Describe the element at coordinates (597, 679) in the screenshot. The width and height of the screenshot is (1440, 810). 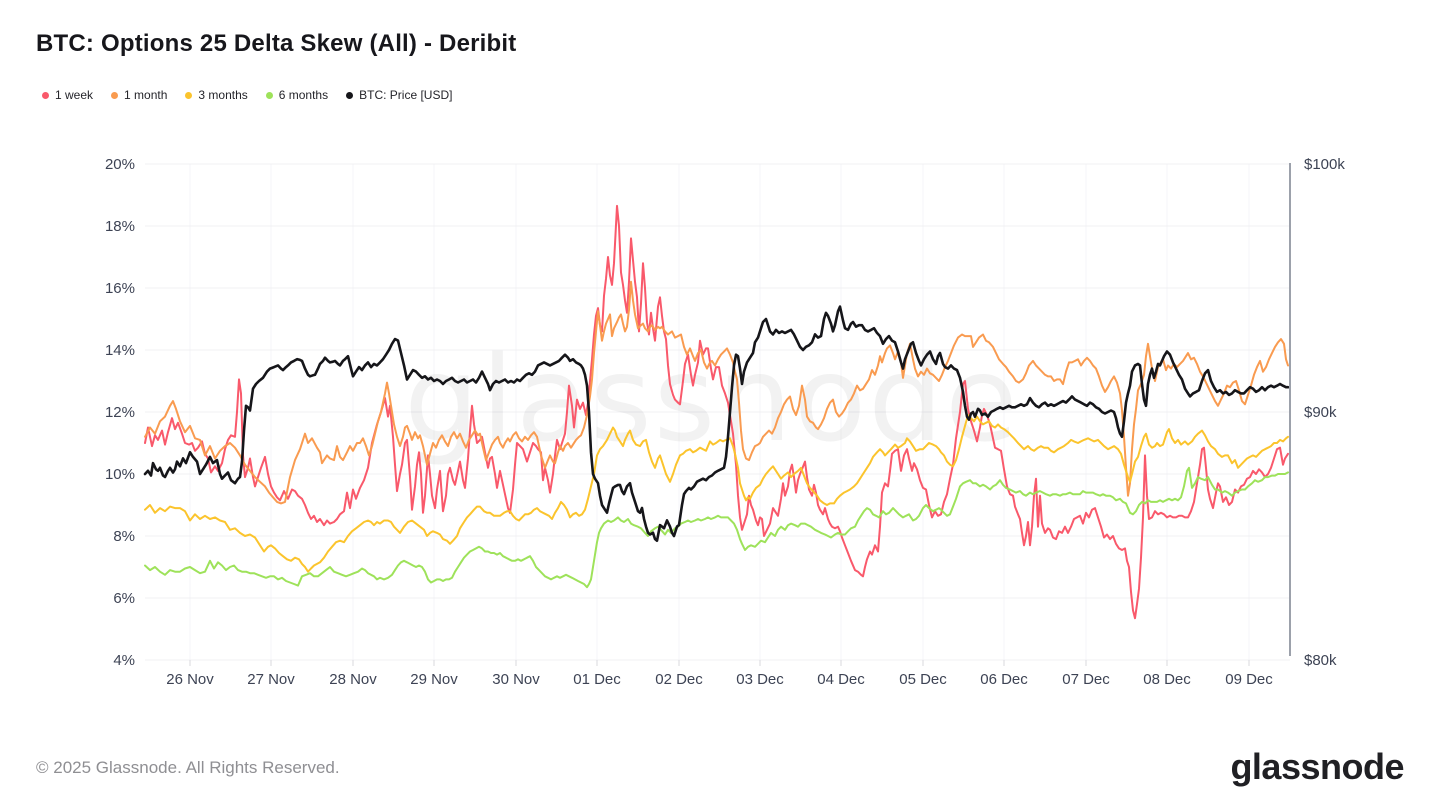
I see `x-axis-label: 01 Dec` at that location.